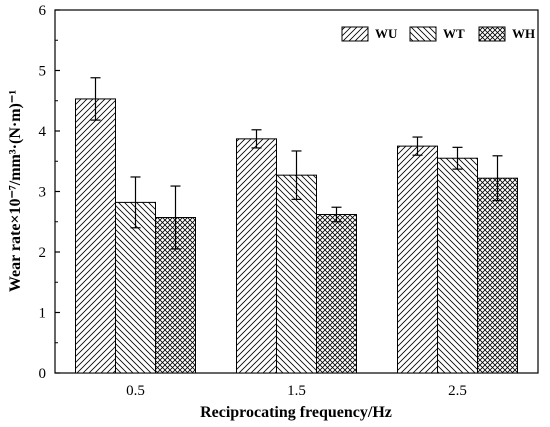 The image size is (550, 427). What do you see at coordinates (417, 259) in the screenshot?
I see `bar-wu-2.5` at bounding box center [417, 259].